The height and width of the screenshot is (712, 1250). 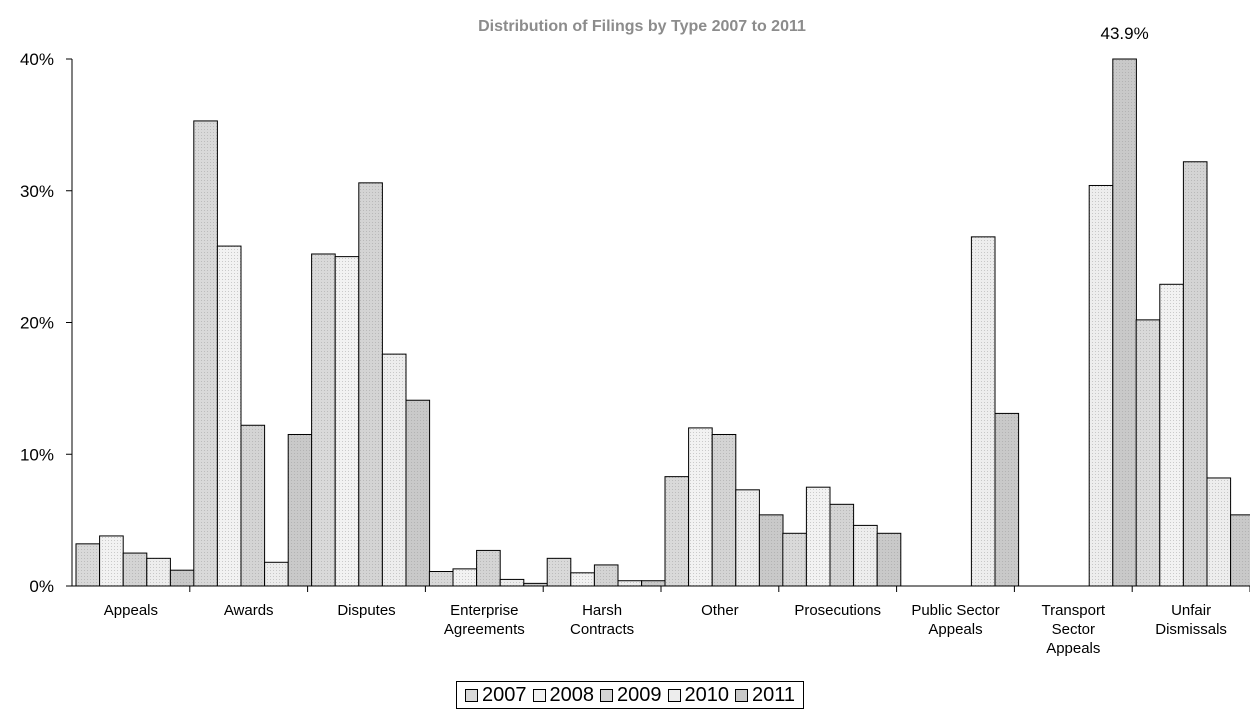 What do you see at coordinates (41, 586) in the screenshot?
I see `y-tick-label: 0%` at bounding box center [41, 586].